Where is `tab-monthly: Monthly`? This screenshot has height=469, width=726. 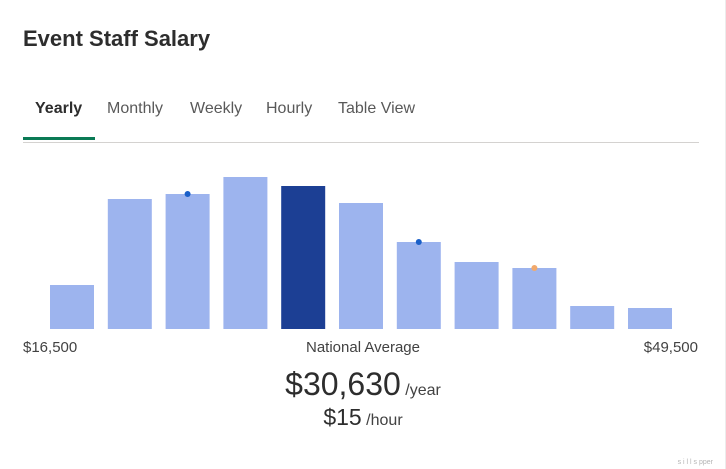
tab-monthly: Monthly is located at coordinates (135, 108).